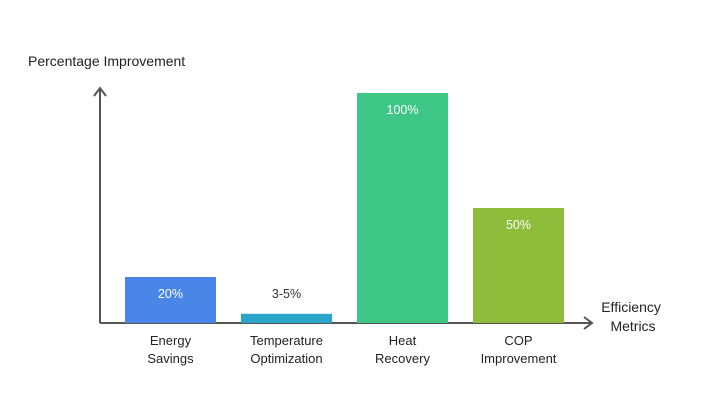 The width and height of the screenshot is (710, 400). I want to click on value-label-3: 50%, so click(518, 225).